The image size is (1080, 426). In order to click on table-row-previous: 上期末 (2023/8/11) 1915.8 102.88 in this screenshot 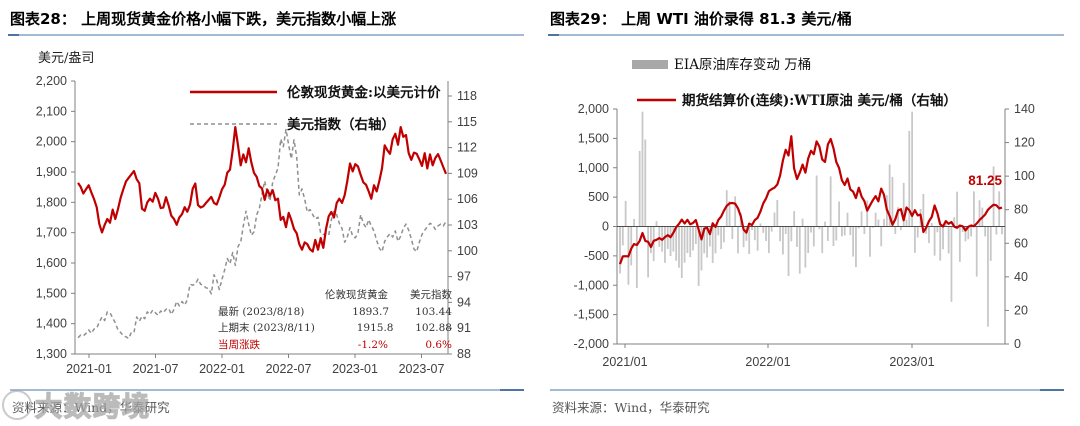, I will do `click(335, 328)`.